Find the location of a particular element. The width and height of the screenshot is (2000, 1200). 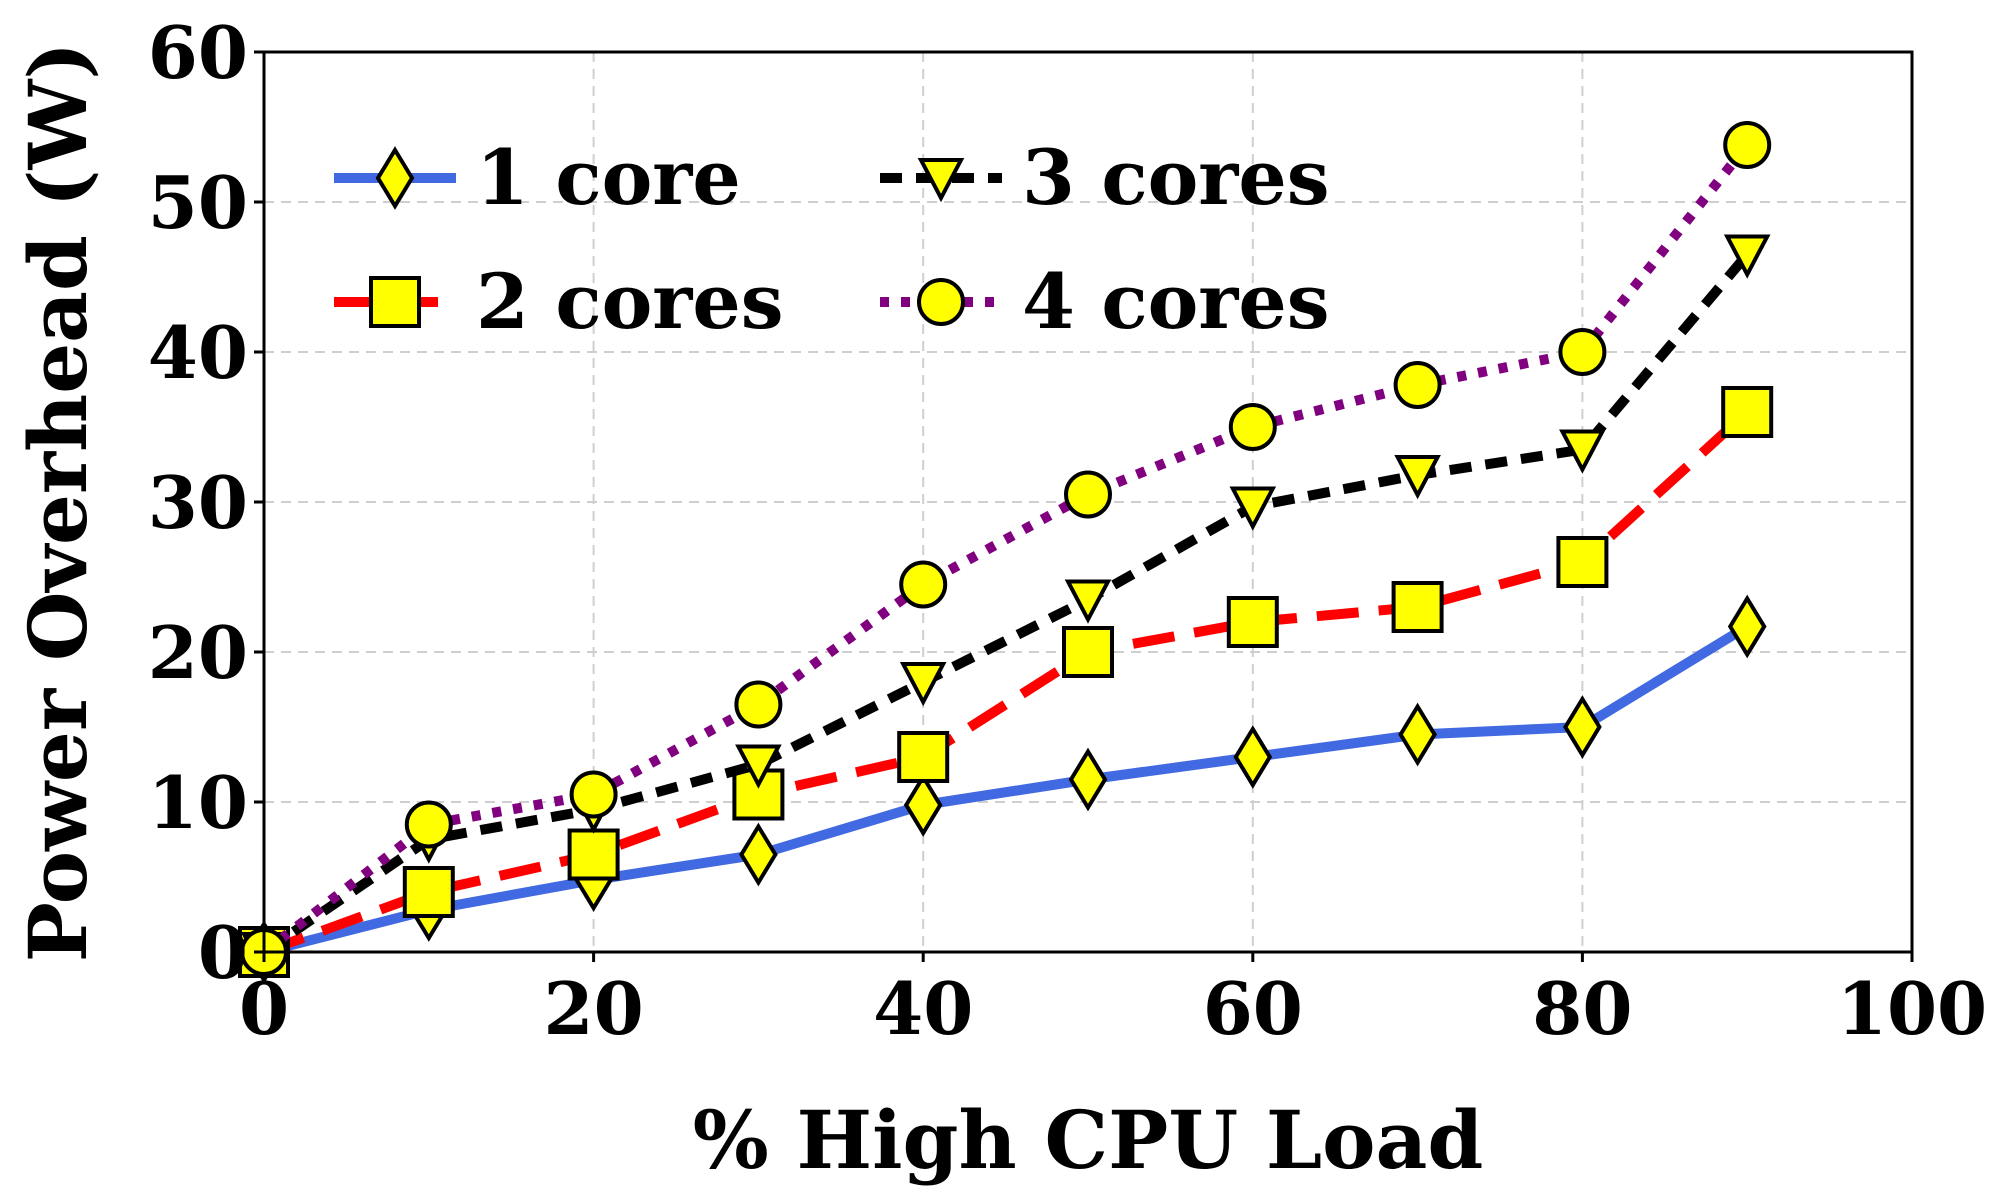

y-tick-label: 50 is located at coordinates (198, 202).